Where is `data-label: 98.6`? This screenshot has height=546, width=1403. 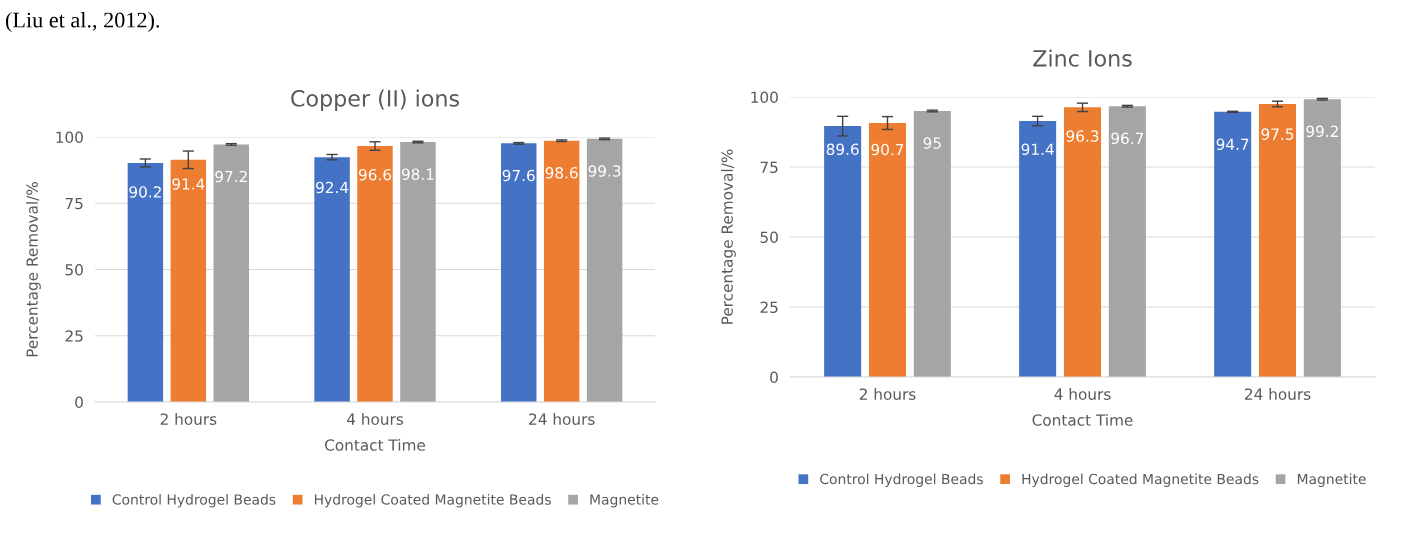 data-label: 98.6 is located at coordinates (561, 173).